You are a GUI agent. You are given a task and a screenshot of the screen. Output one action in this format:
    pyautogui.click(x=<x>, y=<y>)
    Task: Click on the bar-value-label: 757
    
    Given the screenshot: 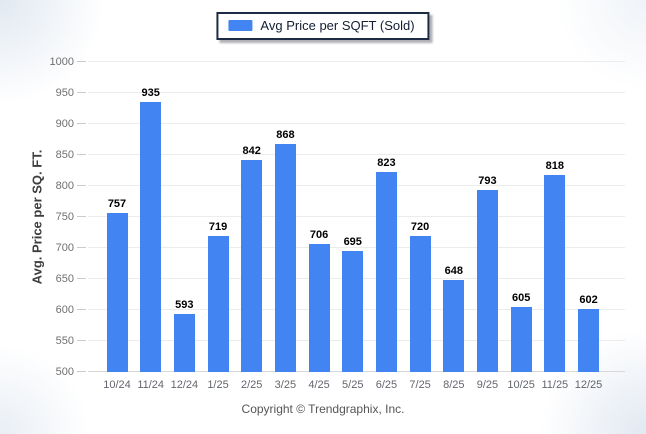 What is the action you would take?
    pyautogui.click(x=117, y=203)
    